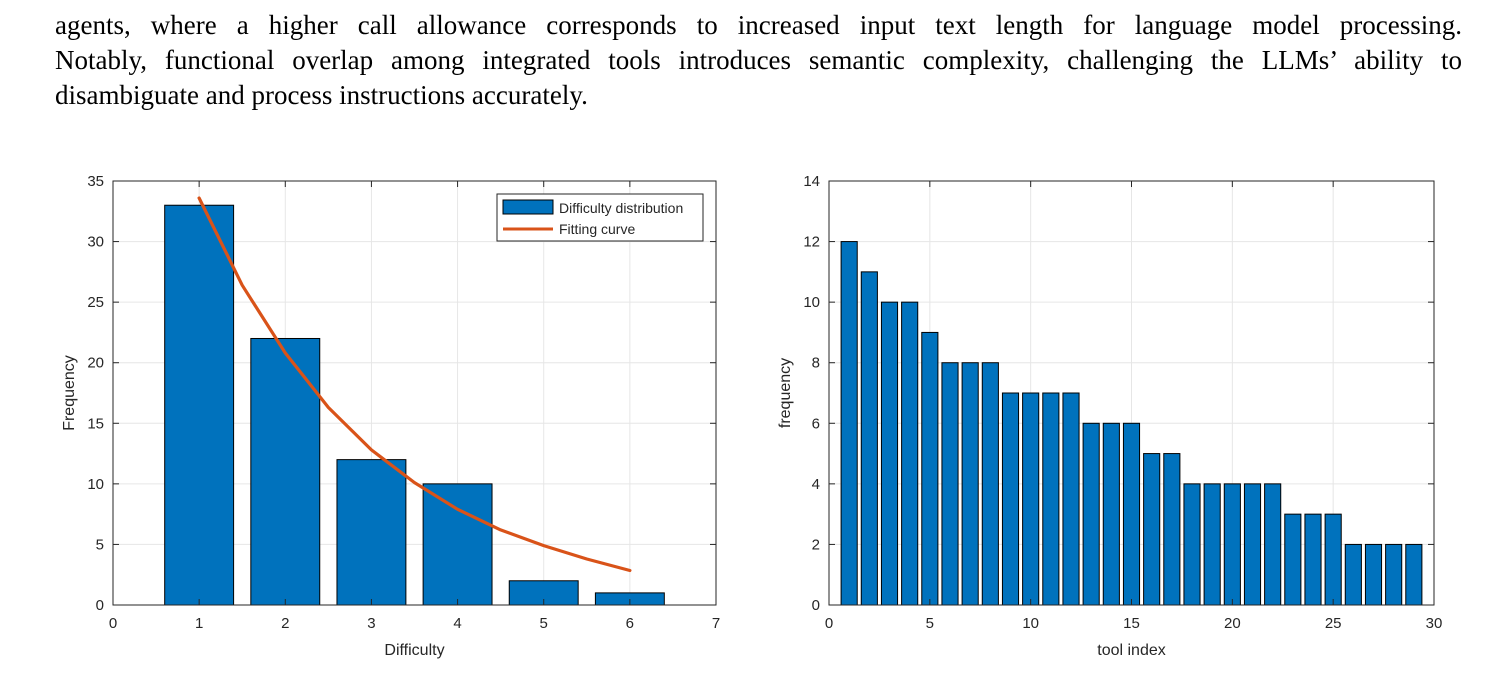 This screenshot has height=696, width=1505. Describe the element at coordinates (414, 650) in the screenshot. I see `x-axis-label: Difficulty` at that location.